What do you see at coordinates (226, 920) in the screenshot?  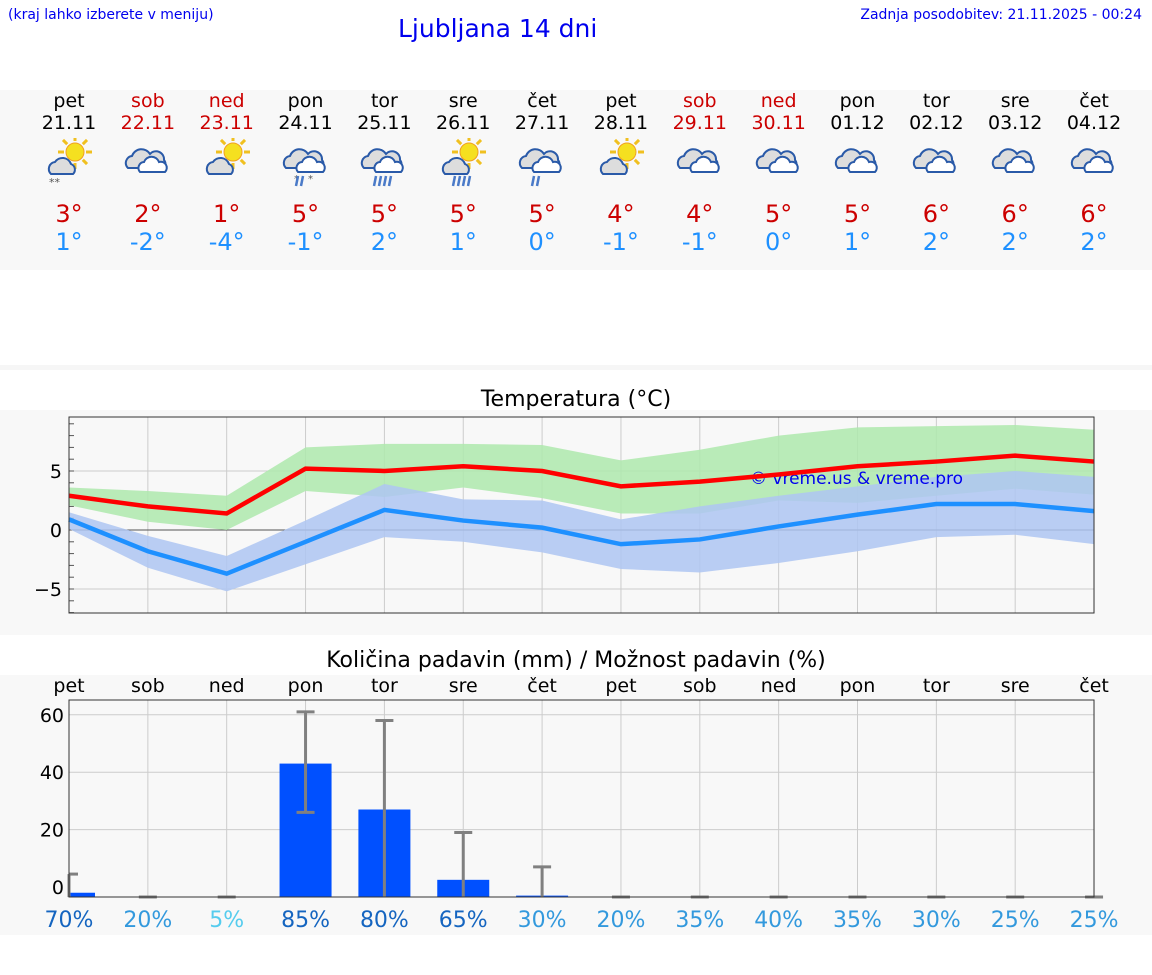 I see `precip-probability: 5%` at bounding box center [226, 920].